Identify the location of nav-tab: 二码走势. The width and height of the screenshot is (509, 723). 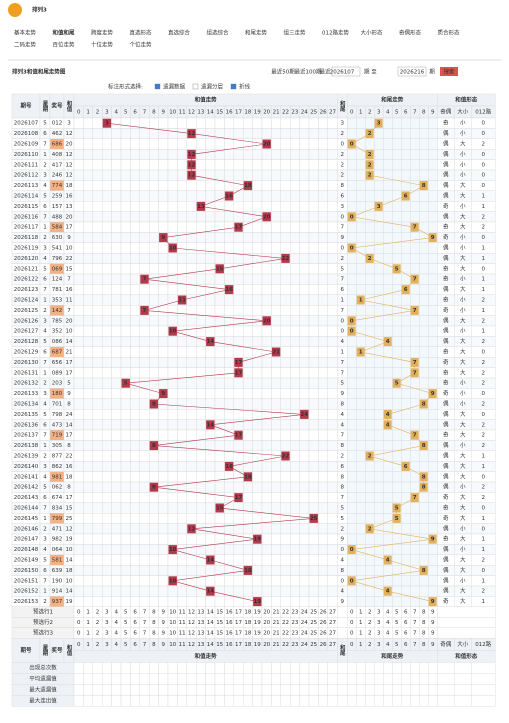
(25, 45).